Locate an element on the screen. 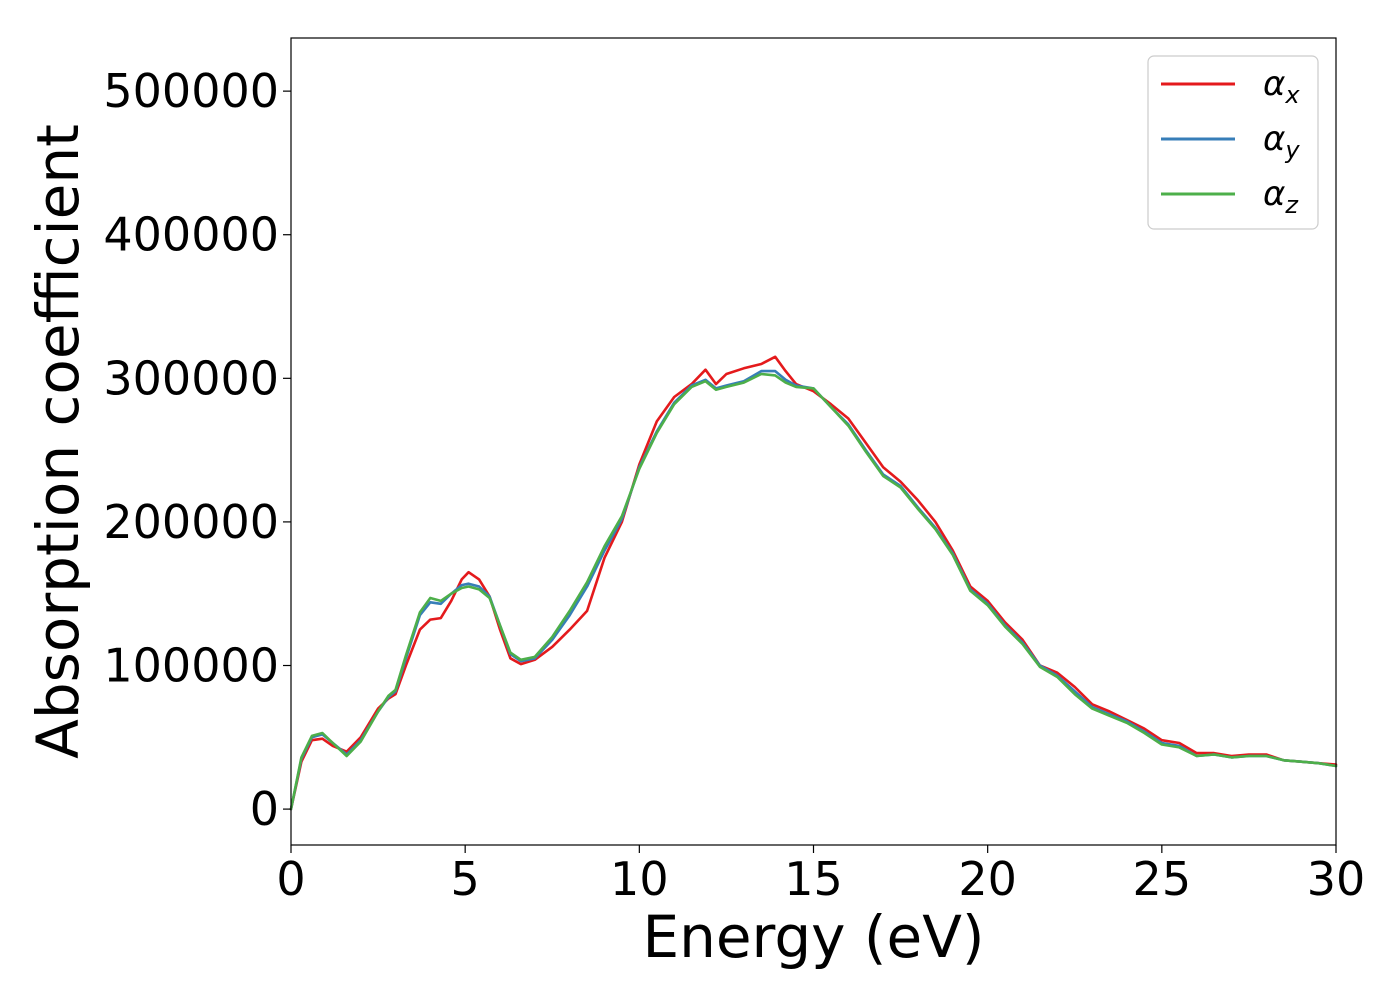 The height and width of the screenshot is (1000, 1400). x-tick-label: 15 is located at coordinates (813, 879).